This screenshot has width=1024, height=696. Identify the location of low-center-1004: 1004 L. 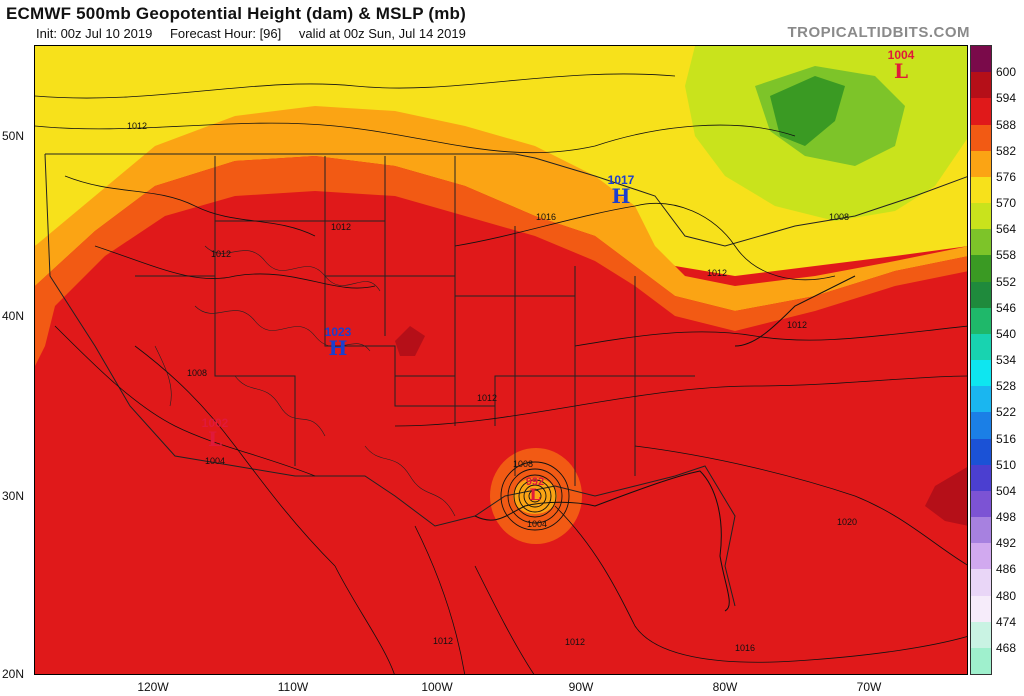
(901, 65).